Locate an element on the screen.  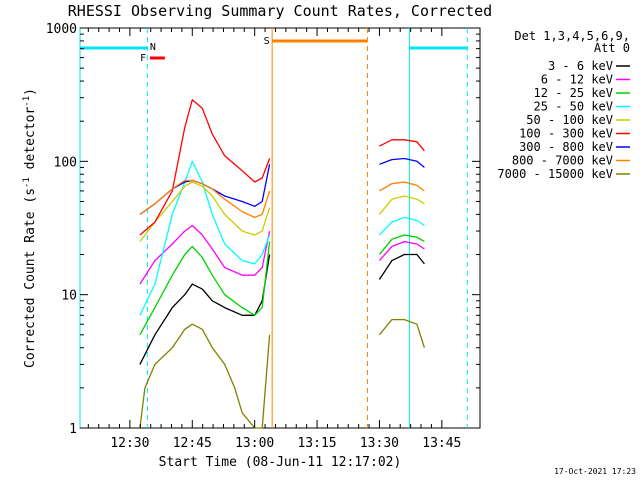
x-tick-label-4: 13:30 is located at coordinates (379, 443).